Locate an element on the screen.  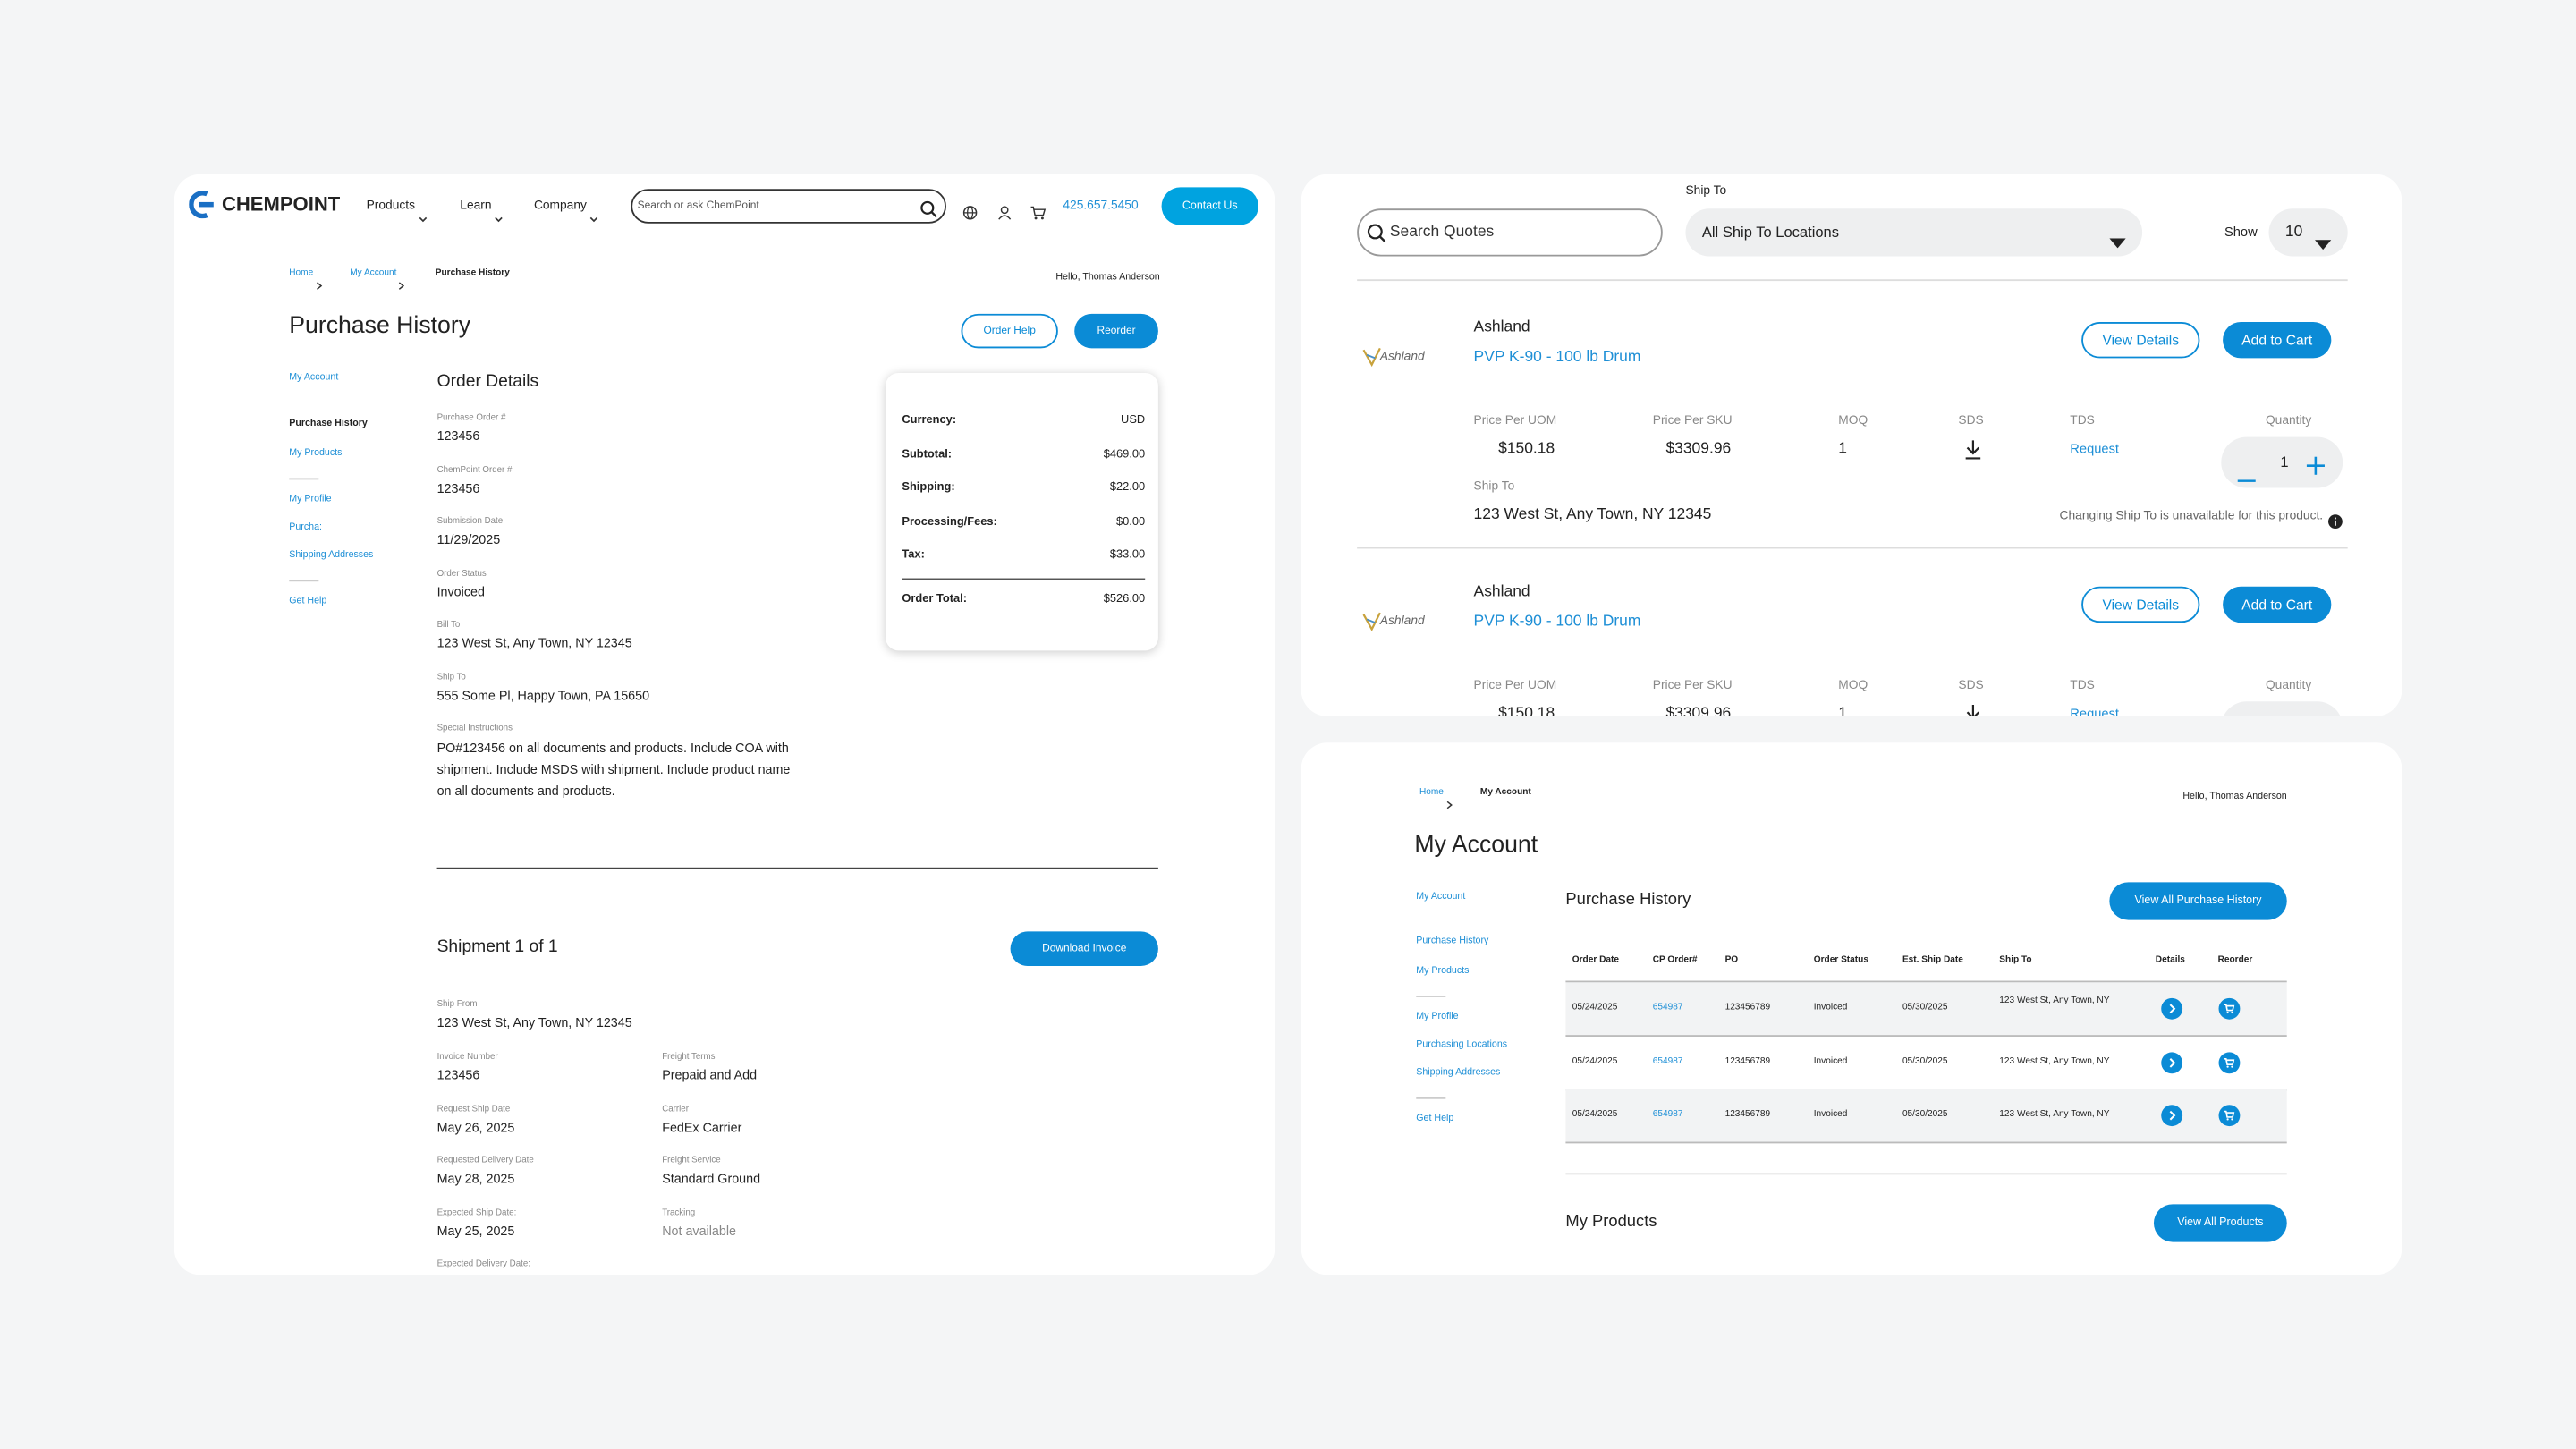
field-label: Carrier is located at coordinates (675, 1109).